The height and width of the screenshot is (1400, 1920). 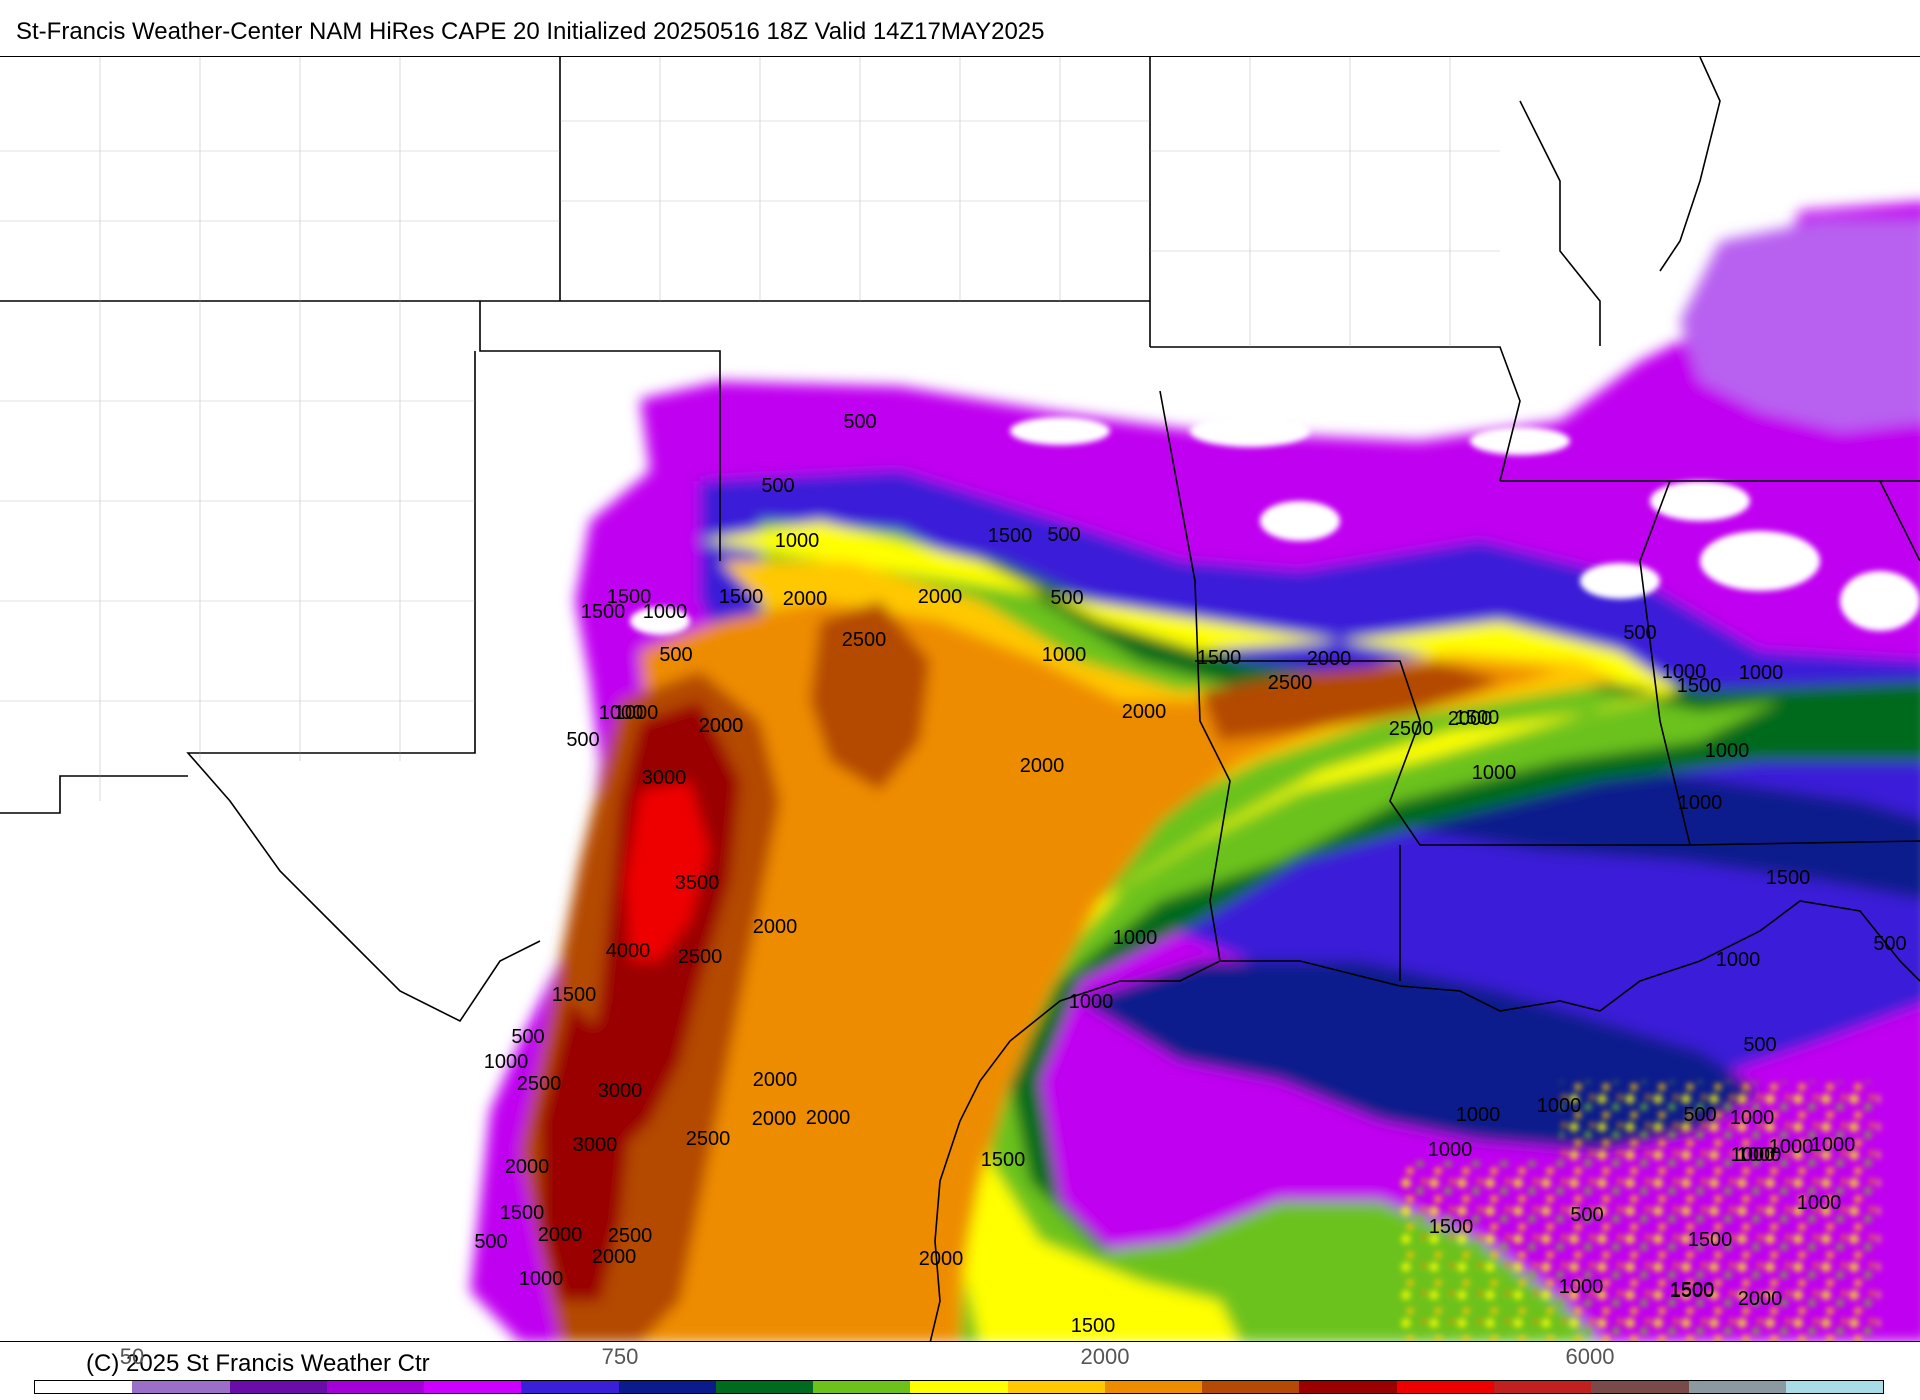 I want to click on contour-label: 3500, so click(x=697, y=883).